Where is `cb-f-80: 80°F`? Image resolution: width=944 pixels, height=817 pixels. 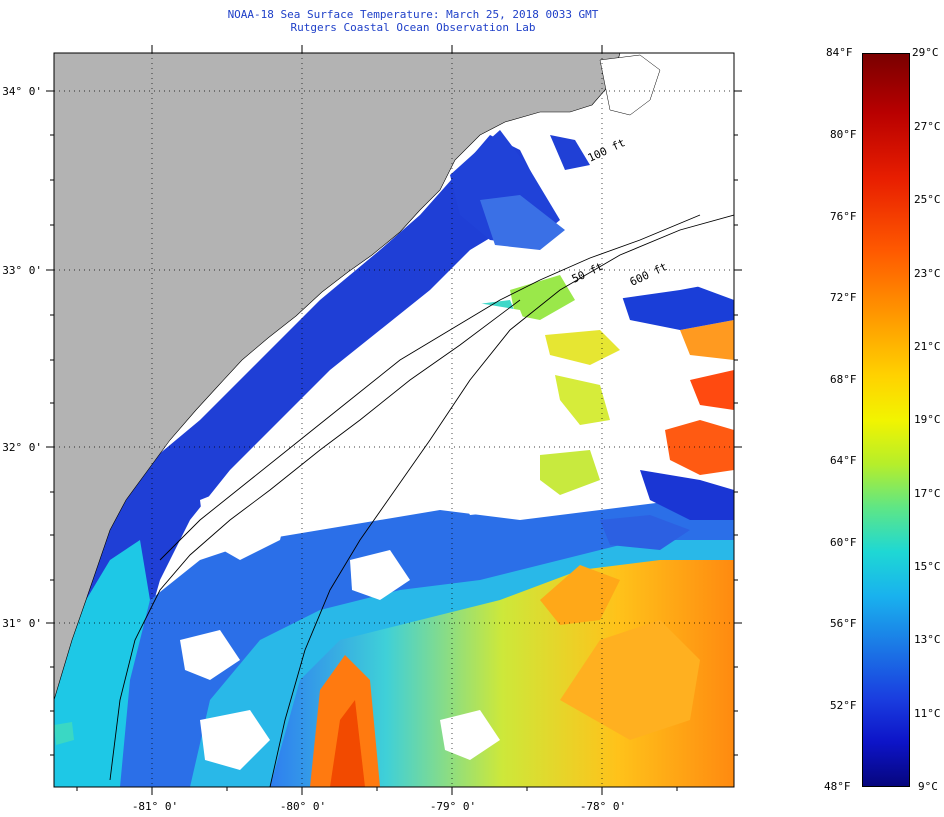 cb-f-80: 80°F is located at coordinates (843, 134).